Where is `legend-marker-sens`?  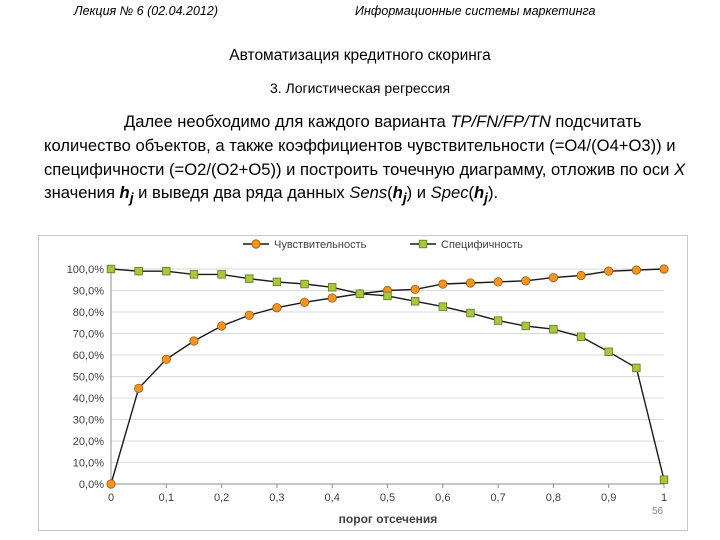
legend-marker-sens is located at coordinates (256, 244).